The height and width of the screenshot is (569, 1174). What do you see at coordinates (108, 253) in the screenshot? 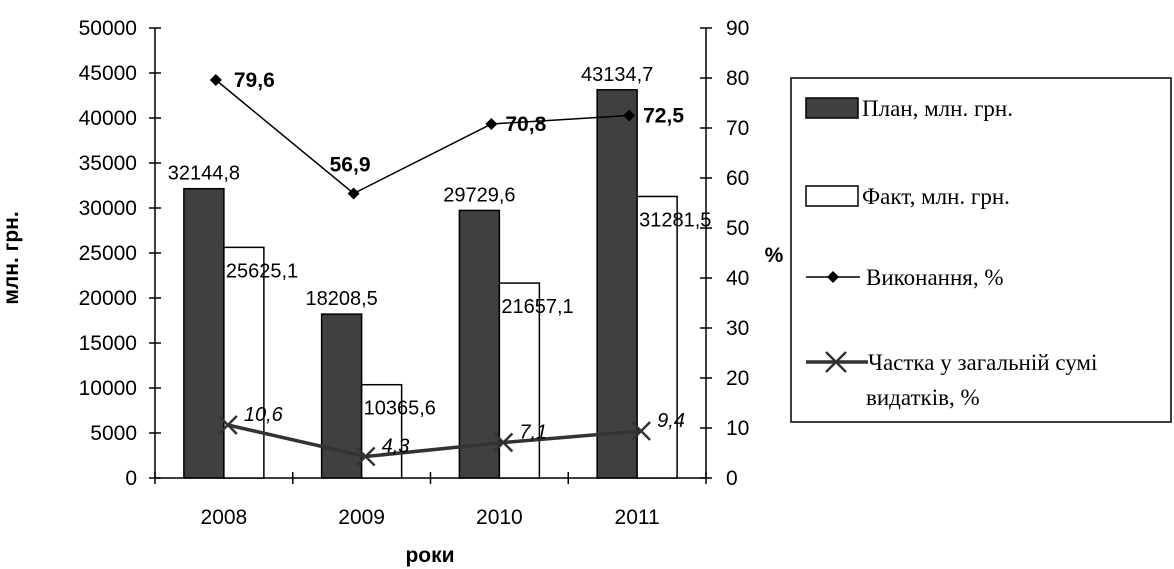
I see `y-tick-label: 25000` at bounding box center [108, 253].